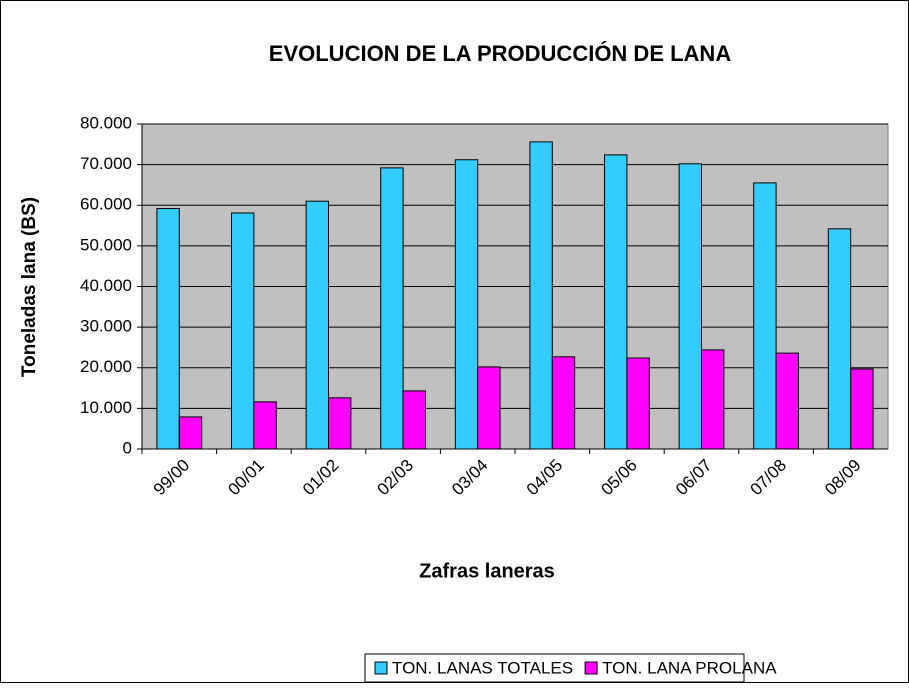  I want to click on y-tick-label: 0, so click(127, 447).